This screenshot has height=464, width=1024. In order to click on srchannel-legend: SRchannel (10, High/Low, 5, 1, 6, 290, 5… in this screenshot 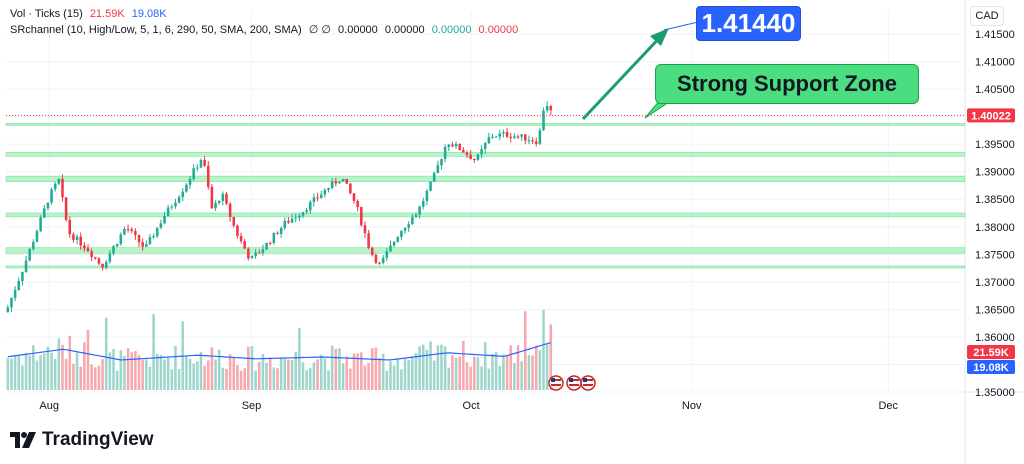, I will do `click(266, 29)`.